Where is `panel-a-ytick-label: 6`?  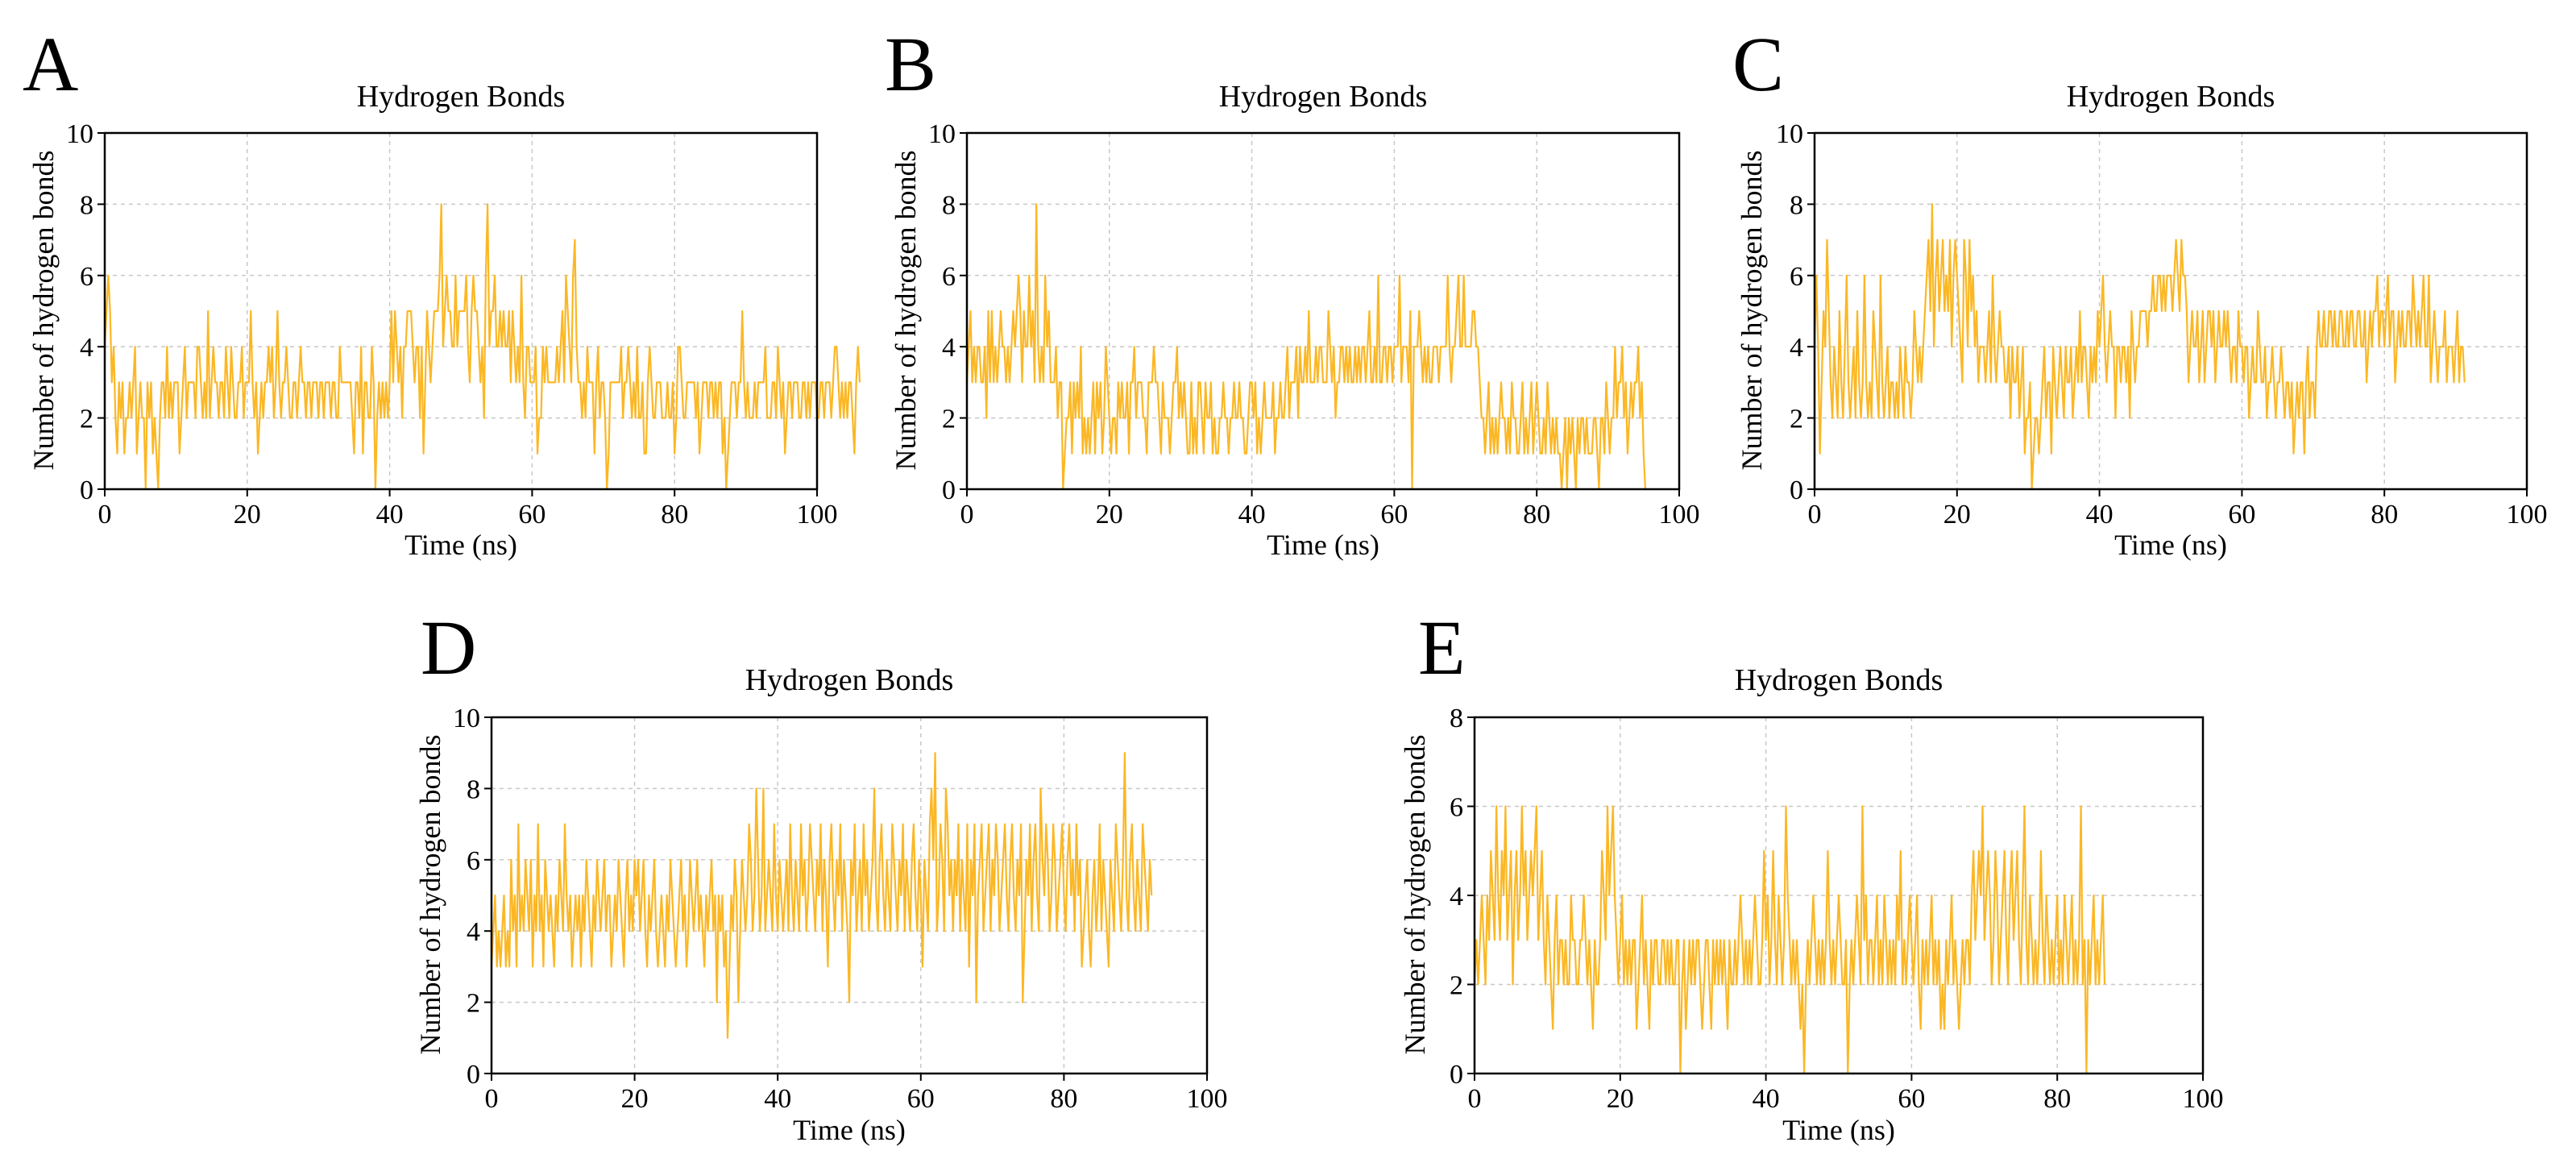
panel-a-ytick-label: 6 is located at coordinates (86, 277).